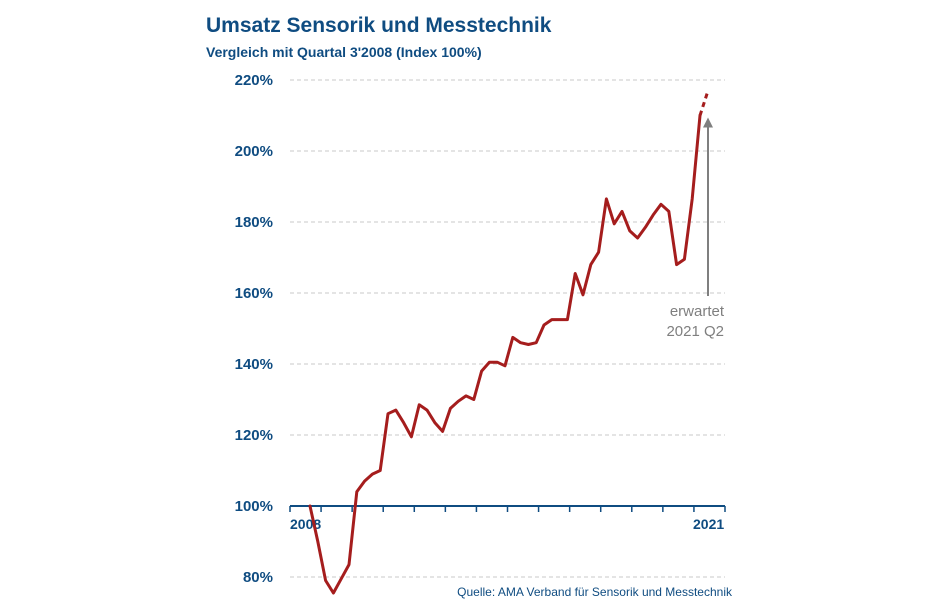 This screenshot has height=610, width=950. Describe the element at coordinates (254, 293) in the screenshot. I see `y-tick-label: 160%` at that location.